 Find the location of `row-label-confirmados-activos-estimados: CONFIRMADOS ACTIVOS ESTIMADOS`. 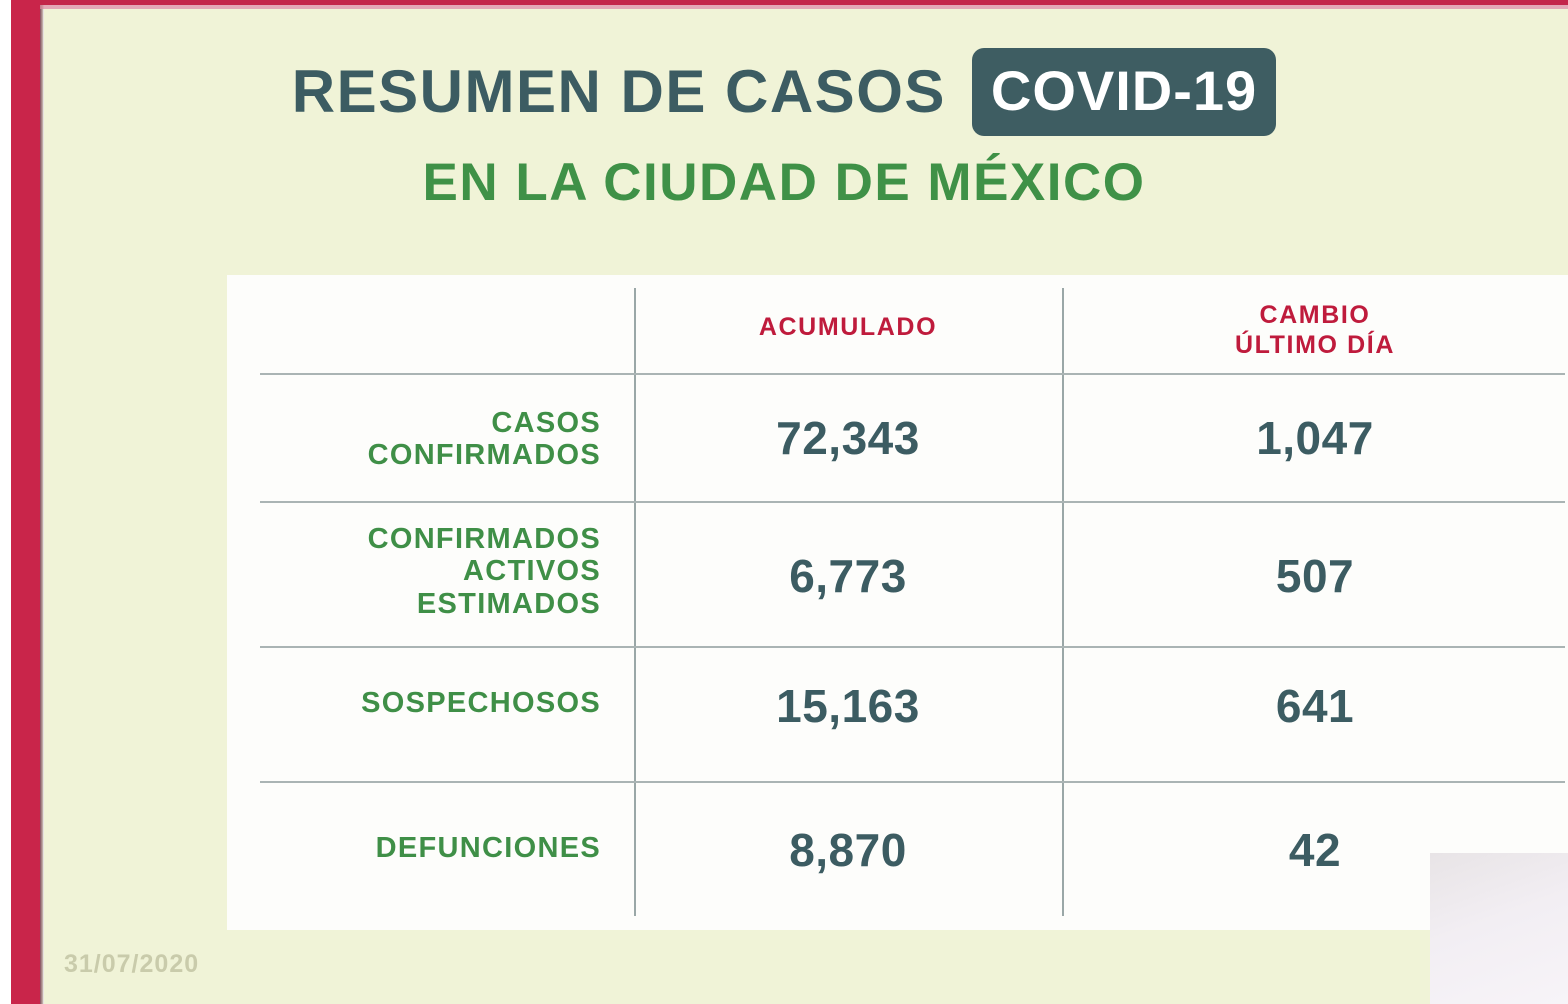

row-label-confirmados-activos-estimados: CONFIRMADOS ACTIVOS ESTIMADOS is located at coordinates (430, 571).